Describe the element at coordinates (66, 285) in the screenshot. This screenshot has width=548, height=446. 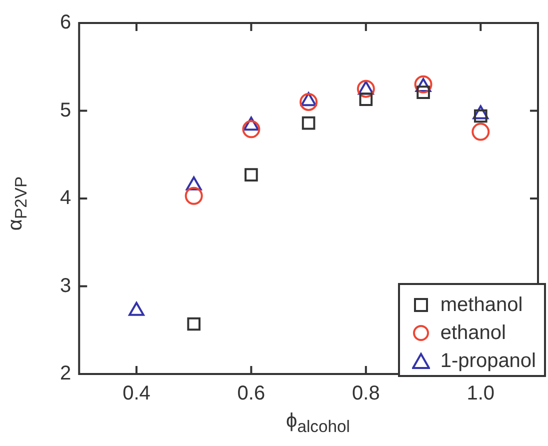
I see `y-tick-label: 3` at that location.